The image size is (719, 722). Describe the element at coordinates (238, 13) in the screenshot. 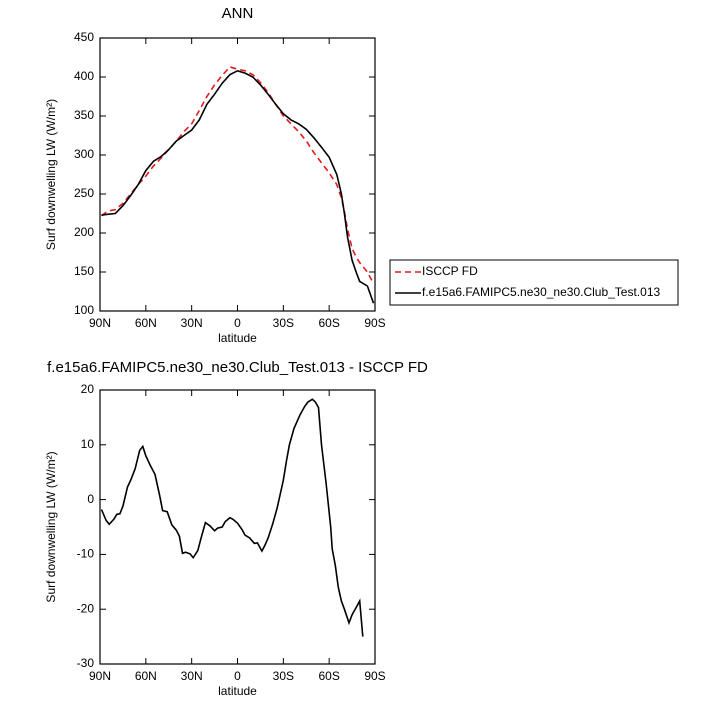

I see `chart-title: ANN` at that location.